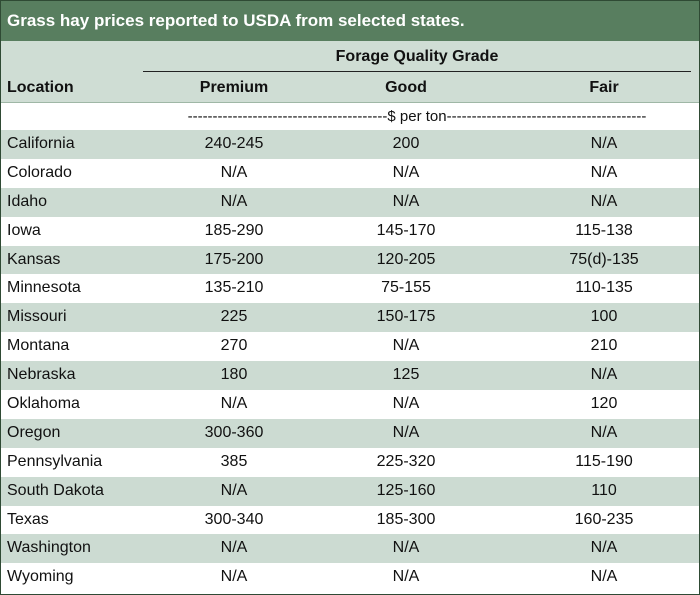  Describe the element at coordinates (234, 375) in the screenshot. I see `cell-premium: 180` at that location.